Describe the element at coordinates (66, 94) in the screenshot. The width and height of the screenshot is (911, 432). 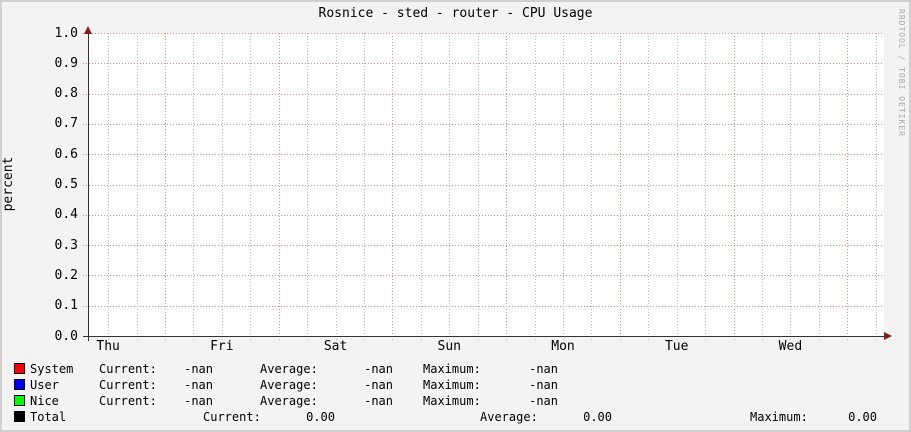
I see `y-tick-label: 0.8` at that location.